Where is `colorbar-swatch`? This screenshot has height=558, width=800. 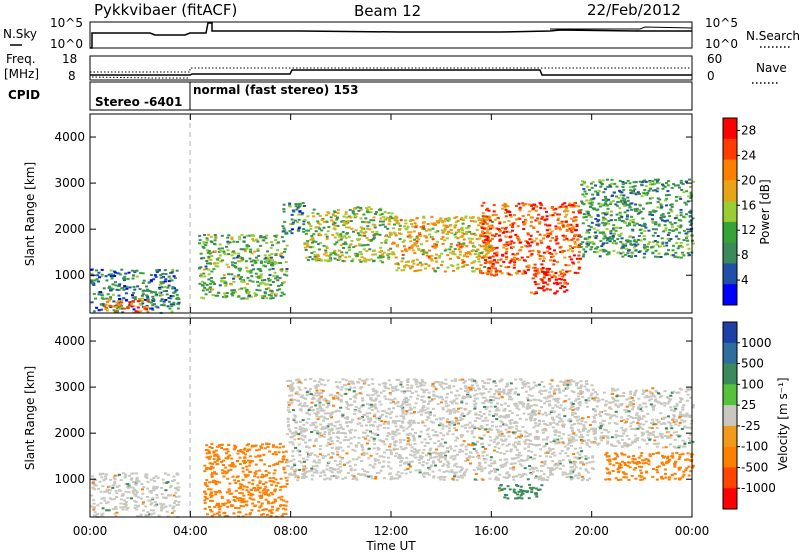
colorbar-swatch is located at coordinates (730, 170).